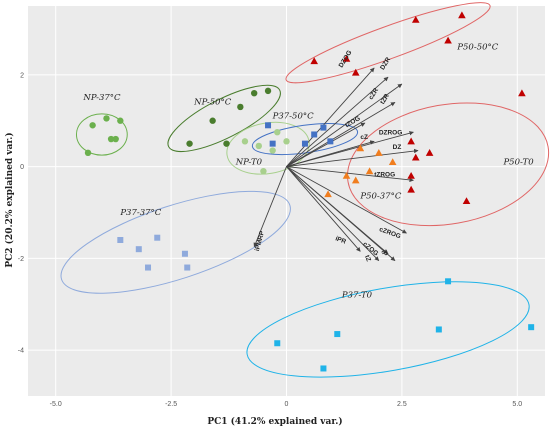 The width and height of the screenshot is (550, 433). Describe the element at coordinates (270, 207) in the screenshot. I see `loading-arrow-ipmrp` at that location.